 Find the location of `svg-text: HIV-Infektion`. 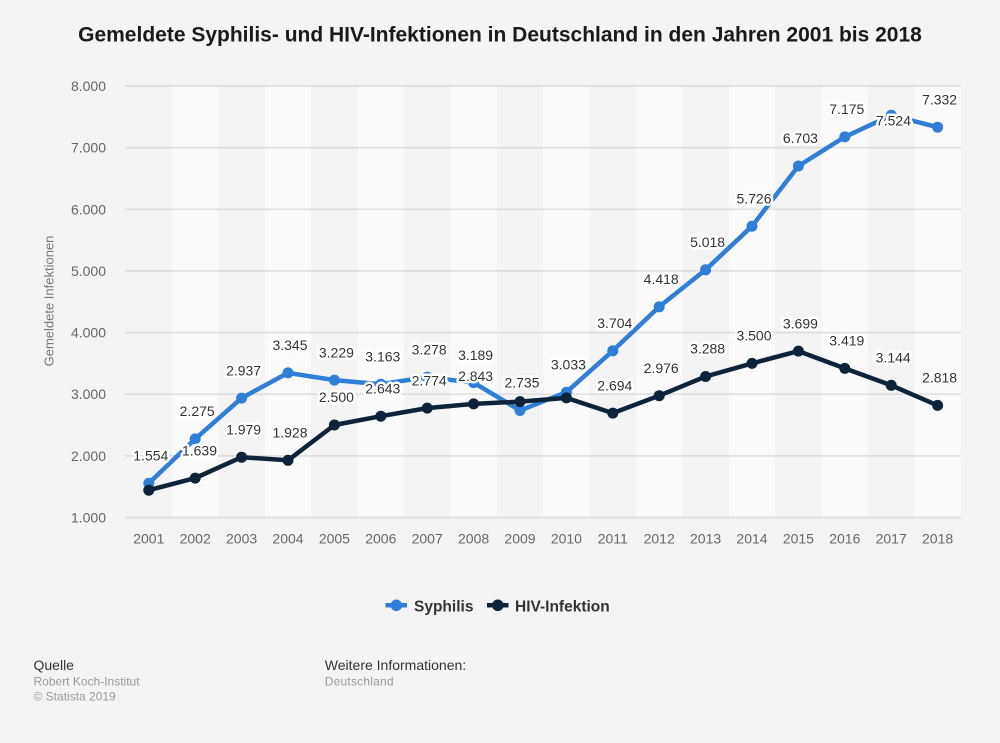

svg-text: HIV-Infektion is located at coordinates (562, 606).